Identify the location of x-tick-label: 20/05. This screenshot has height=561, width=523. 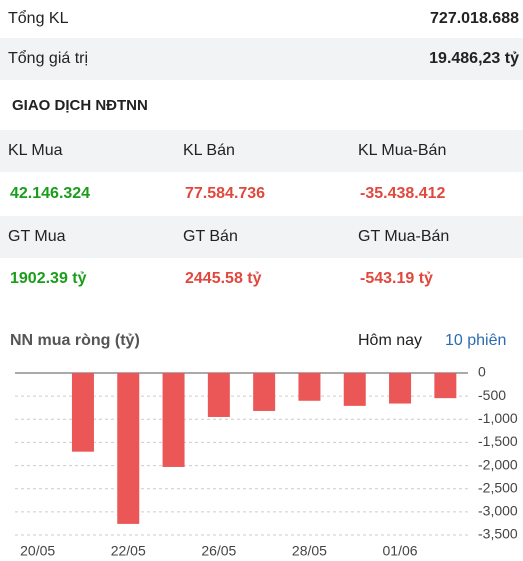
(37, 551).